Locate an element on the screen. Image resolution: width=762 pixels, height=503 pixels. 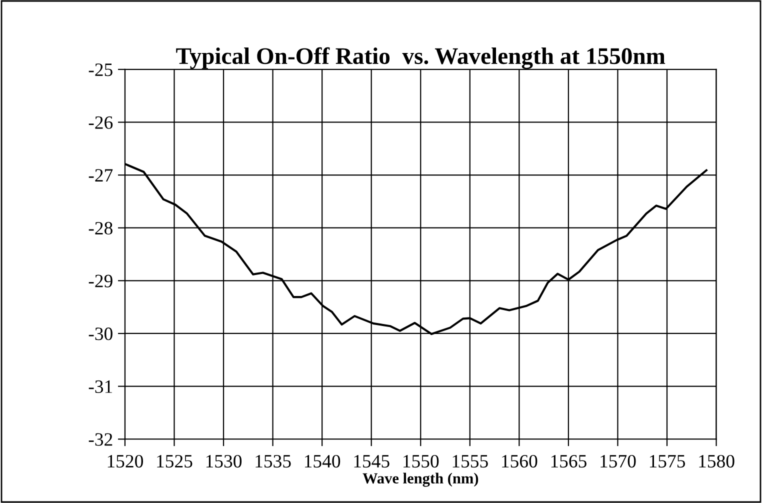
y-tick-label: -32 is located at coordinates (100, 439).